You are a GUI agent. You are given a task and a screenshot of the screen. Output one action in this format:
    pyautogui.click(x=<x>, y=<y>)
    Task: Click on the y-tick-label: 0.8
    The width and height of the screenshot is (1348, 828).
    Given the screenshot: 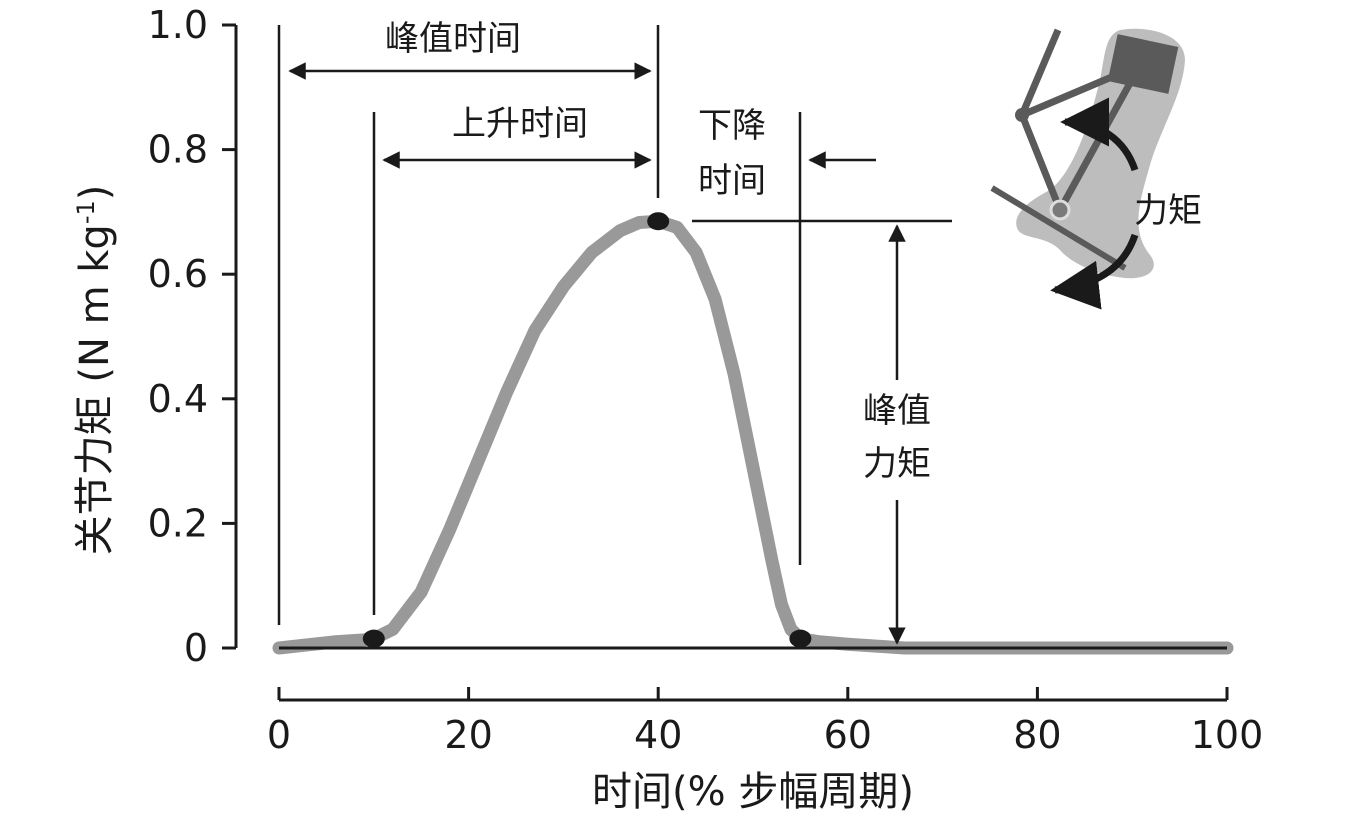 What is the action you would take?
    pyautogui.click(x=178, y=150)
    